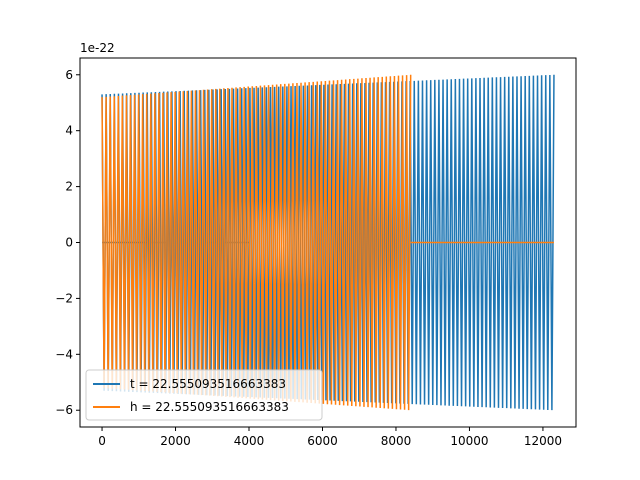  What do you see at coordinates (322, 441) in the screenshot?
I see `x-tick-label: 6000` at bounding box center [322, 441].